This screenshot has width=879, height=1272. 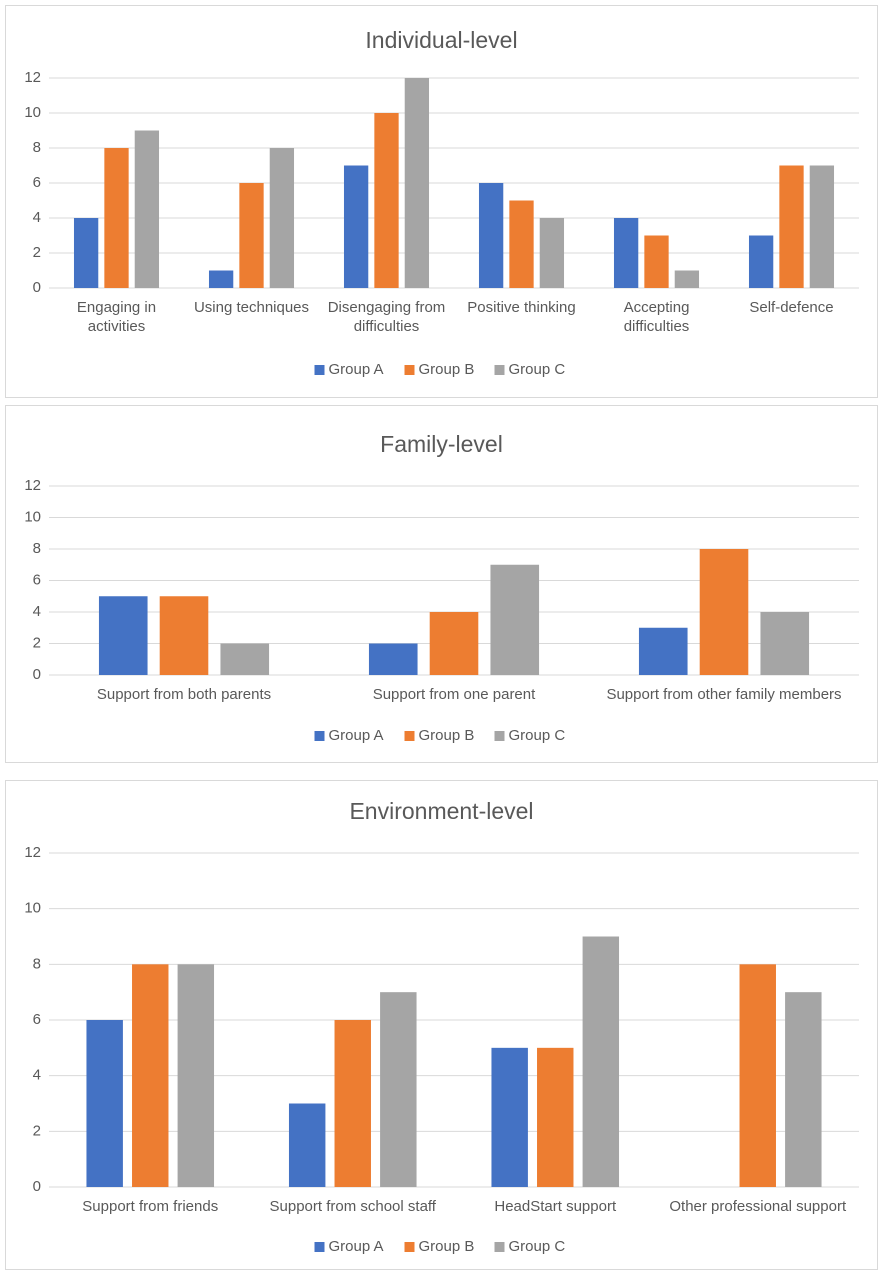 I want to click on x-tick-label: Positive thinking, so click(x=521, y=307).